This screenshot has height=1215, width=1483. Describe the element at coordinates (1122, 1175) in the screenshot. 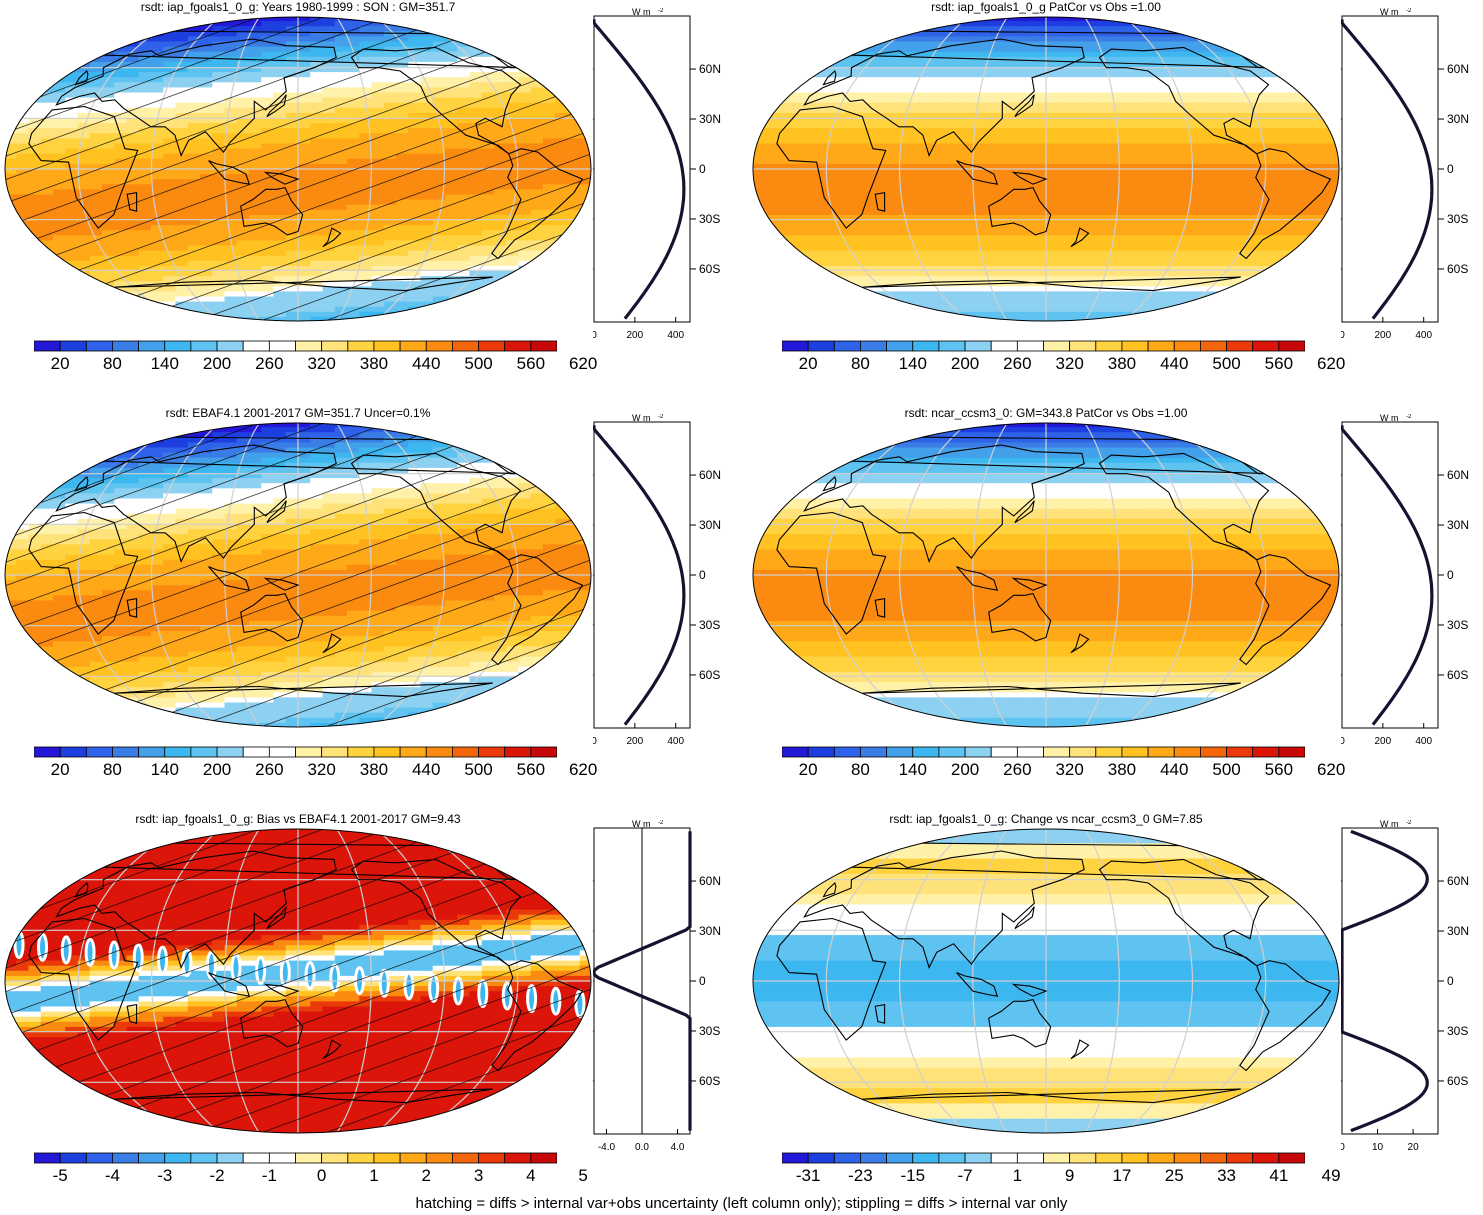

I see `colorbar-tick-label: 17` at that location.